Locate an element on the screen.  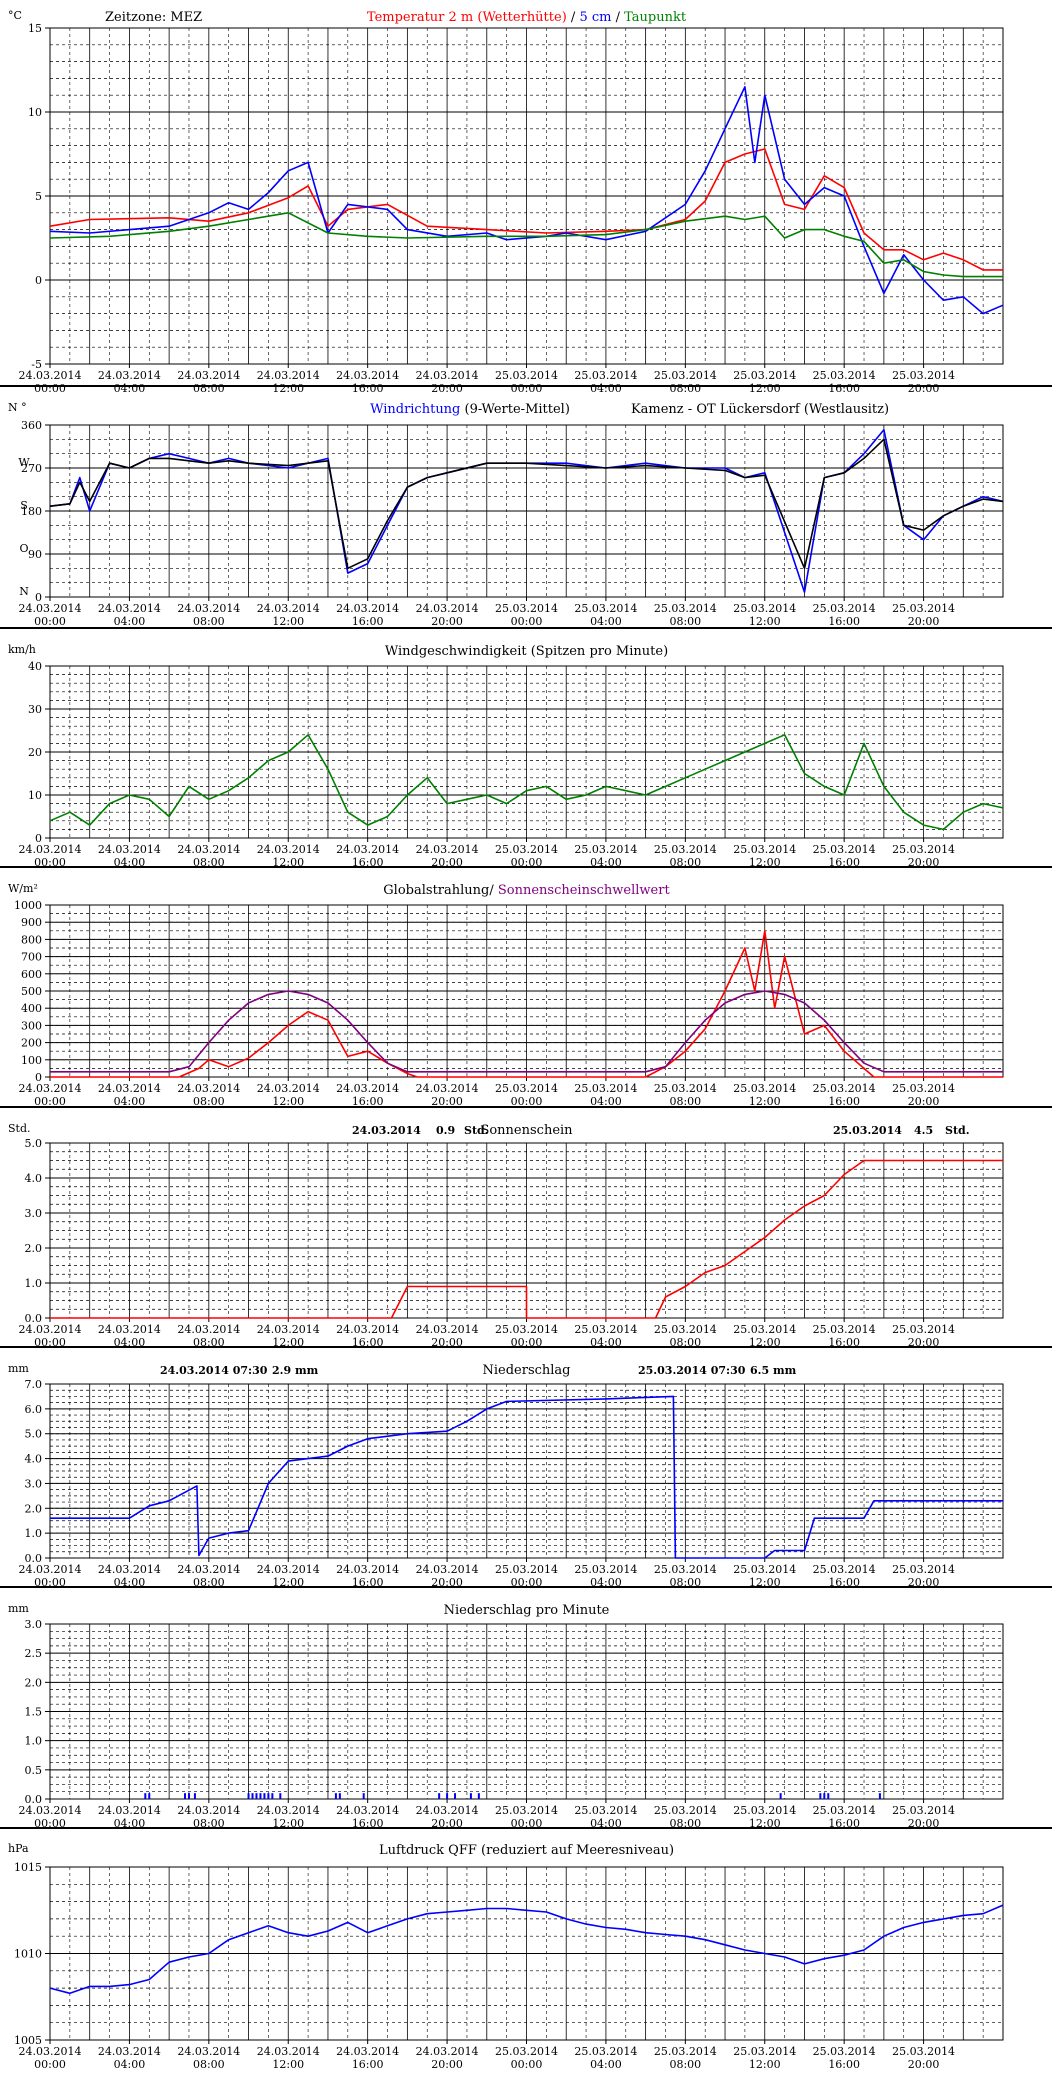
y-tick-label: 4.0 is located at coordinates (34, 1459).